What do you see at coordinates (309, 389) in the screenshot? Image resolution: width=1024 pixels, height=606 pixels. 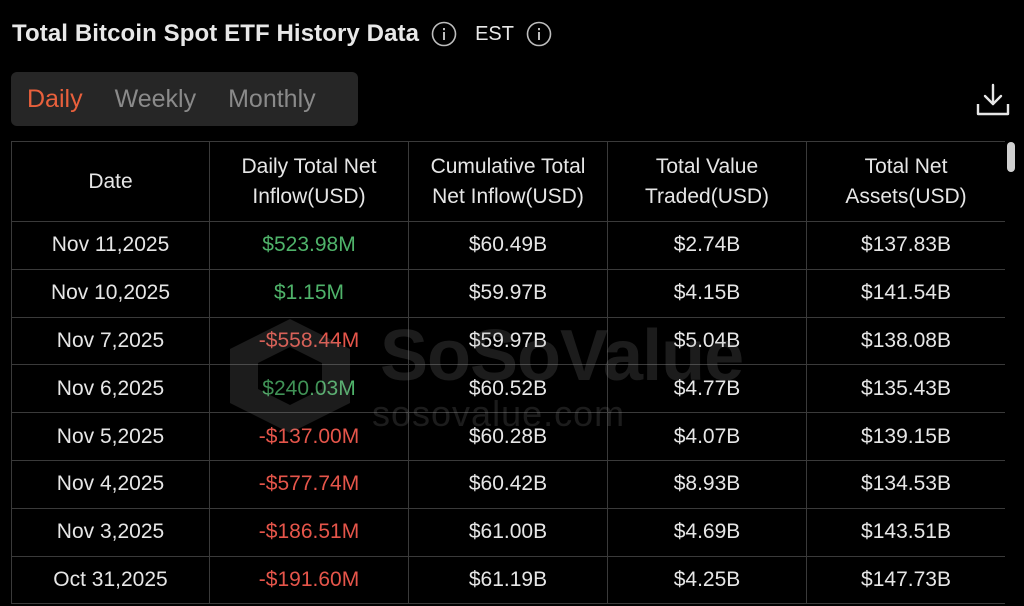 I see `daily-net-inflow-cell: $240.03M` at bounding box center [309, 389].